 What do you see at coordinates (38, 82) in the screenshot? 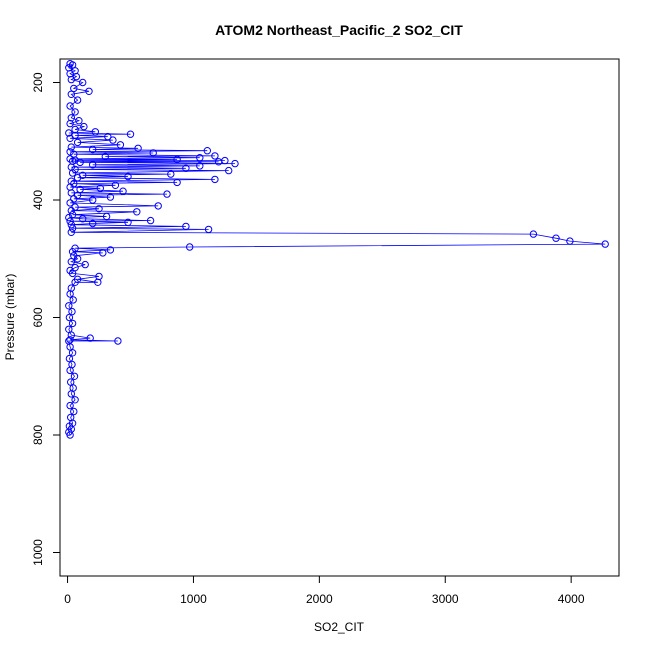
I see `y-tick-label: 200` at bounding box center [38, 82].